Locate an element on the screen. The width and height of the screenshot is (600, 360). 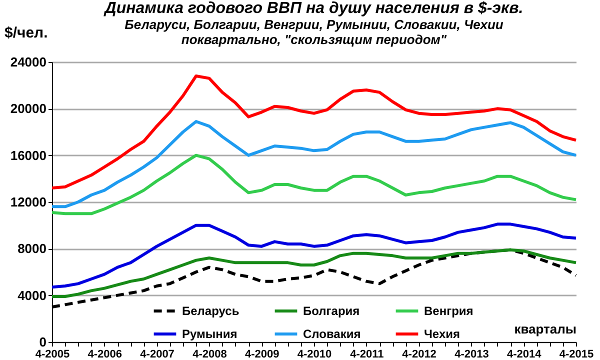
x-tick-label: 4-2005 is located at coordinates (52, 354).